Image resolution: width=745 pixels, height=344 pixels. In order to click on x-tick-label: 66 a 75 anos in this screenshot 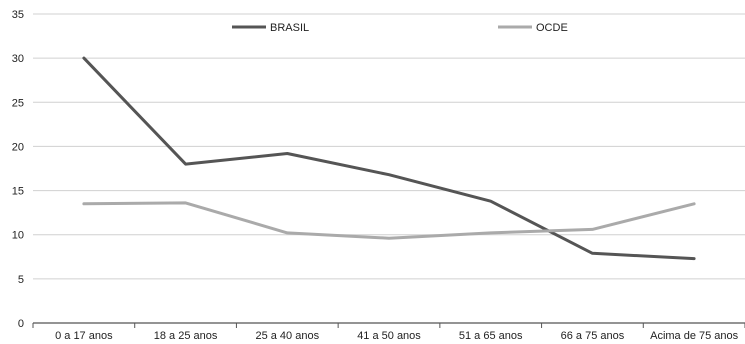, I will do `click(593, 336)`.